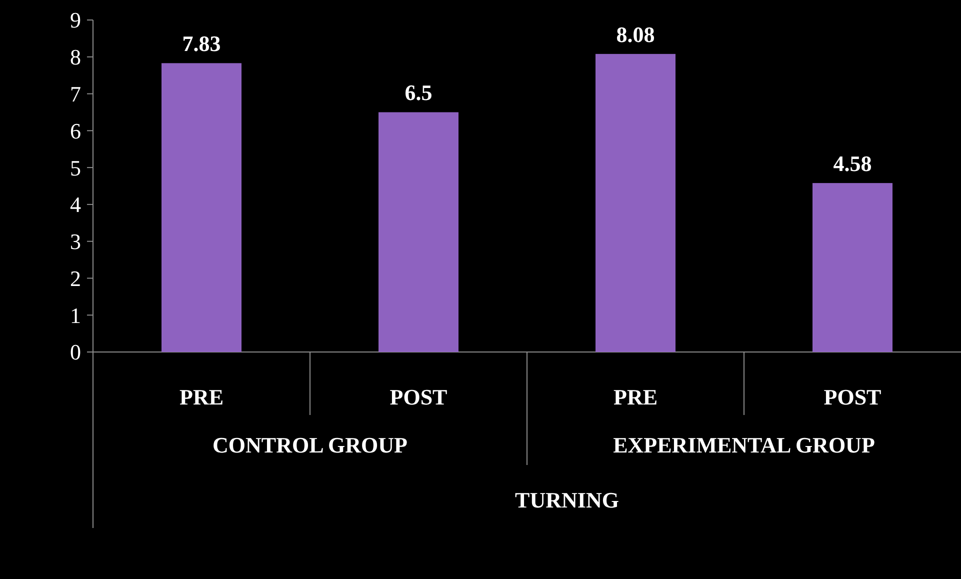 This screenshot has height=579, width=961. I want to click on y-tick-label: 1, so click(75, 315).